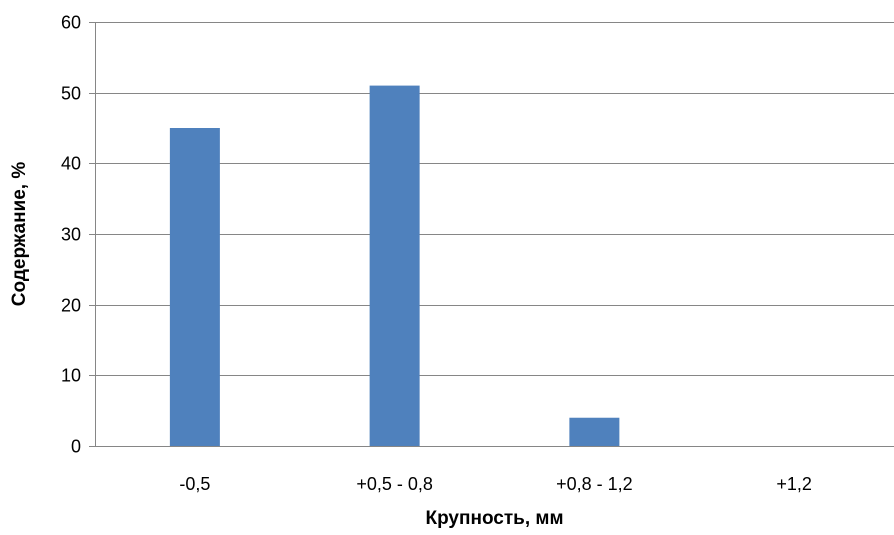 This screenshot has width=894, height=535. I want to click on y-tick-label: 10, so click(71, 376).